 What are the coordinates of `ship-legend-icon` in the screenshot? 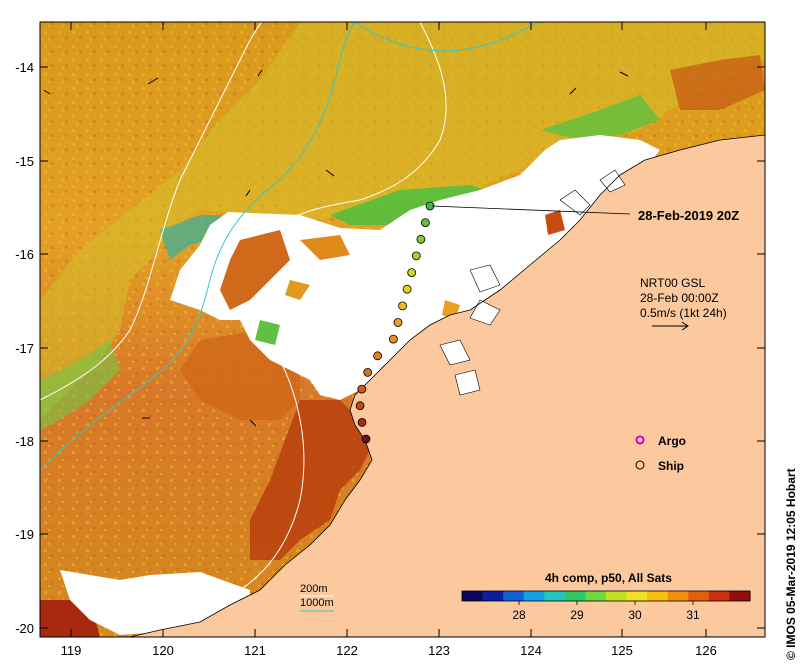 It's located at (640, 465).